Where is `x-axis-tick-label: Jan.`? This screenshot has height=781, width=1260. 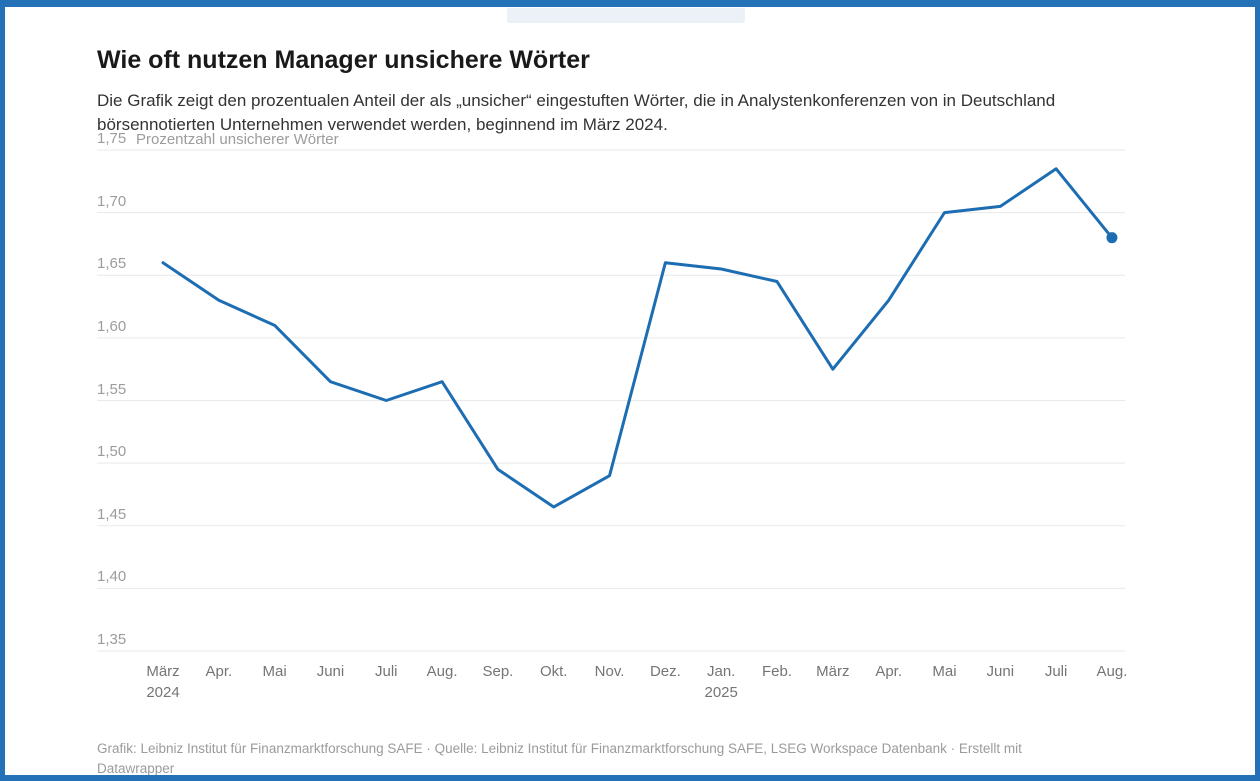
x-axis-tick-label: Jan. is located at coordinates (721, 671).